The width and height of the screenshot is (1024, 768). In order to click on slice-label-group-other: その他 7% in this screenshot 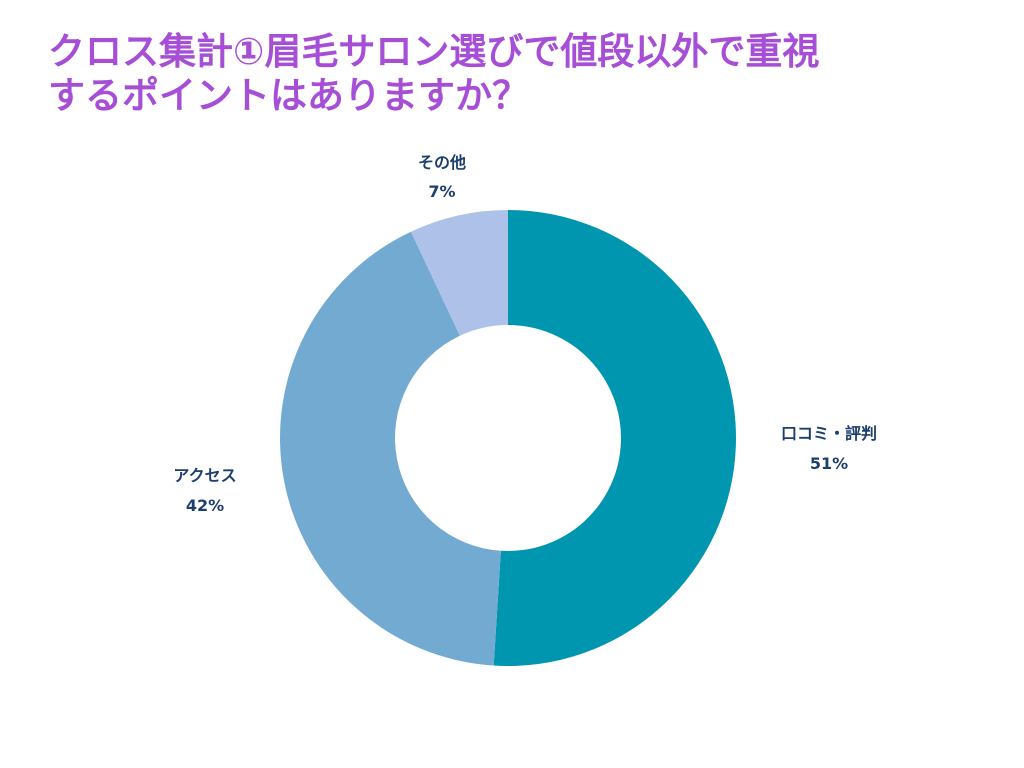, I will do `click(442, 177)`.